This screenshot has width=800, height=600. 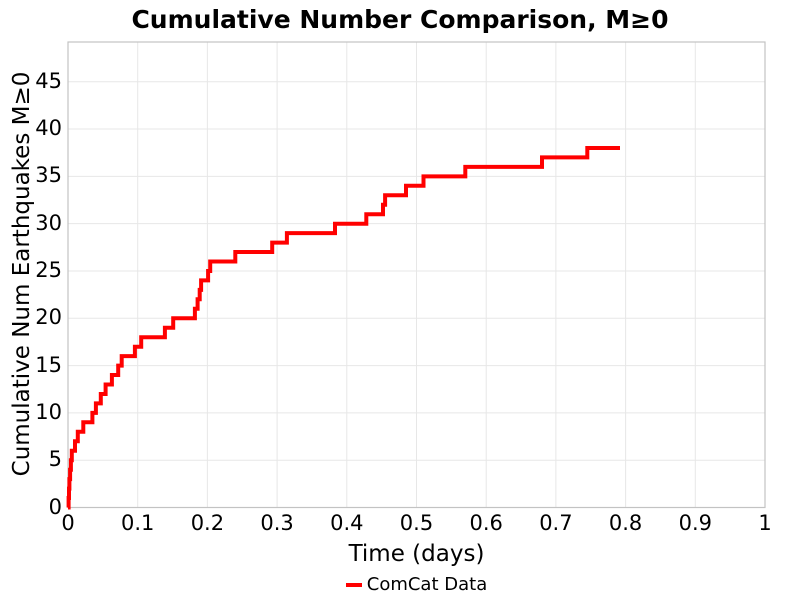 I want to click on legend-line-swatch, so click(x=353, y=584).